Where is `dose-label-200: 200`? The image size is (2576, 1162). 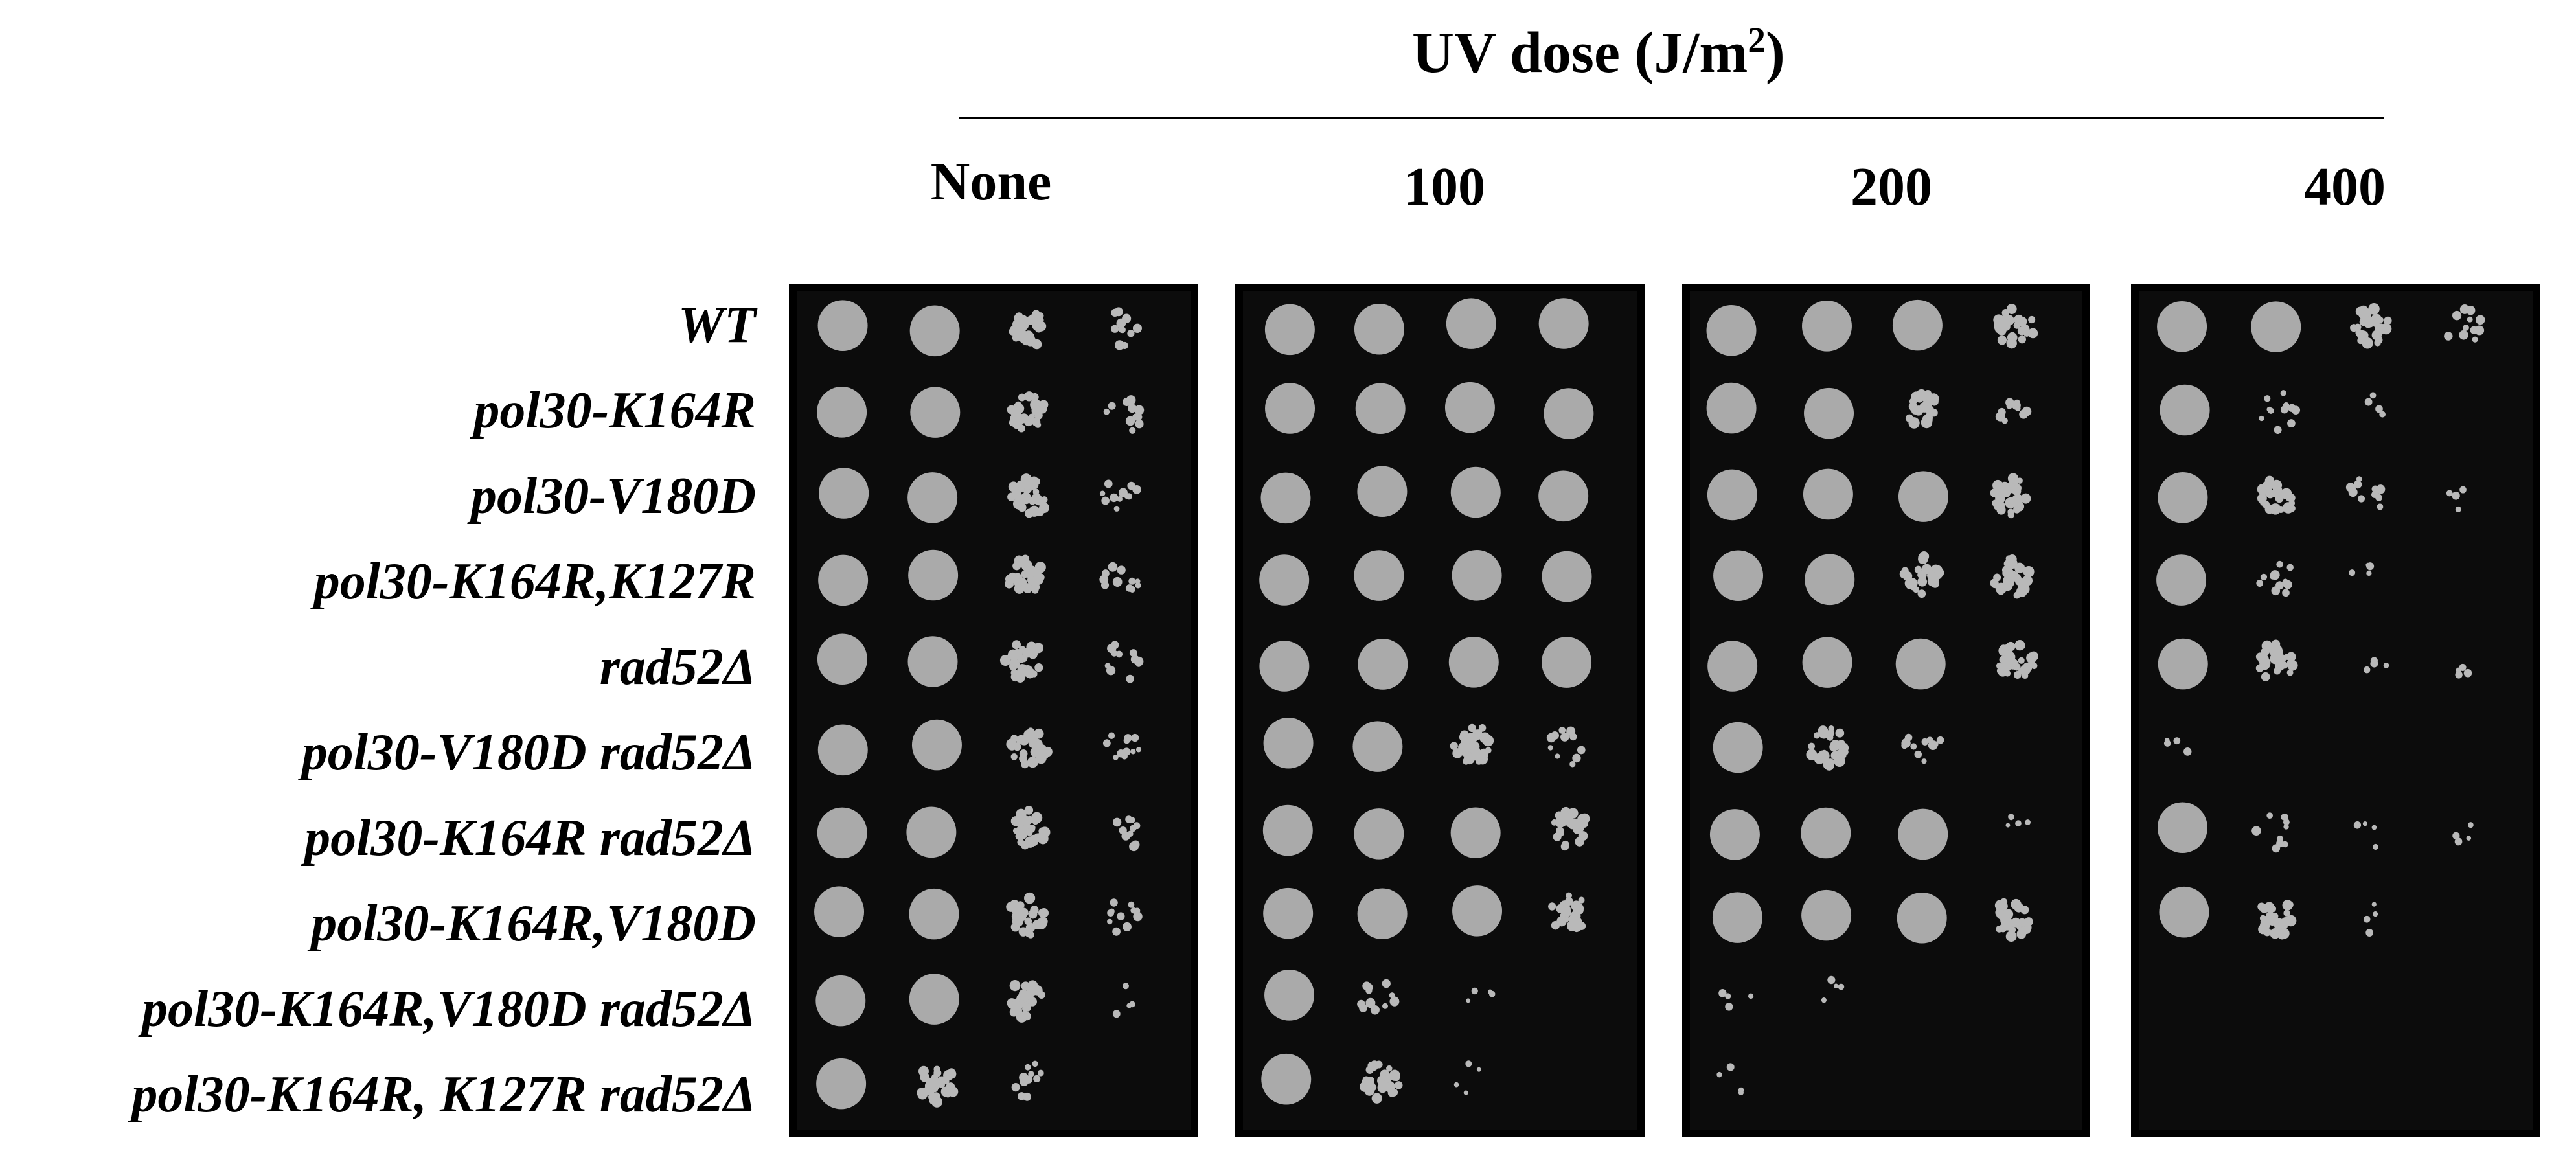
dose-label-200: 200 is located at coordinates (1892, 187).